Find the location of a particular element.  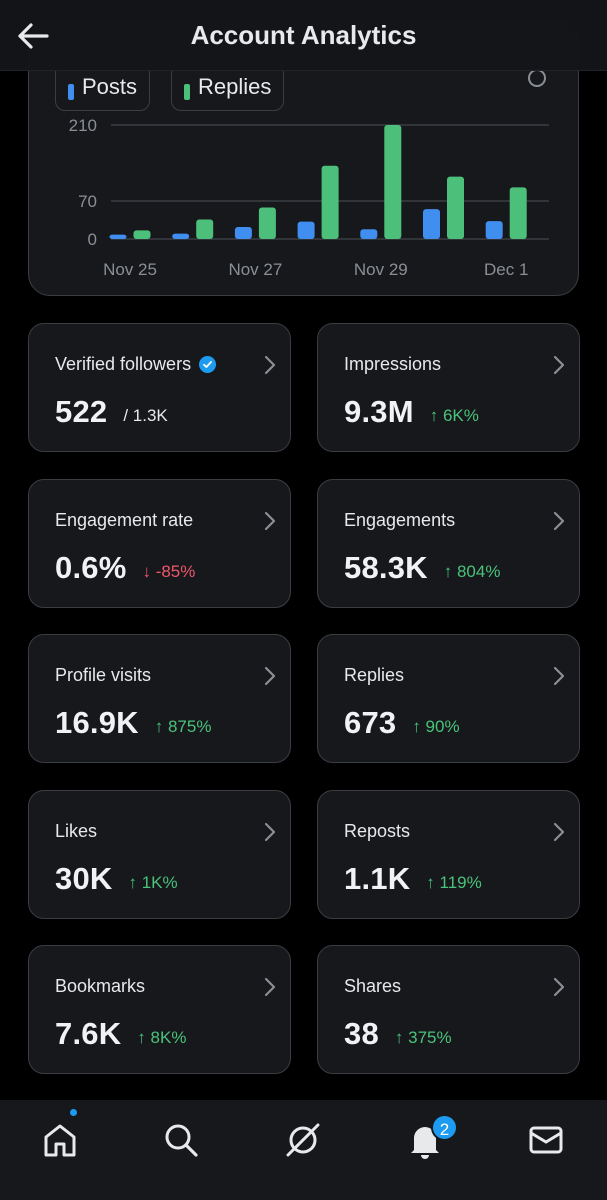

bar-chart: 0 70 210 Nov 25 Nov 27 Nov 29 Dec 1 is located at coordinates (309, 197).